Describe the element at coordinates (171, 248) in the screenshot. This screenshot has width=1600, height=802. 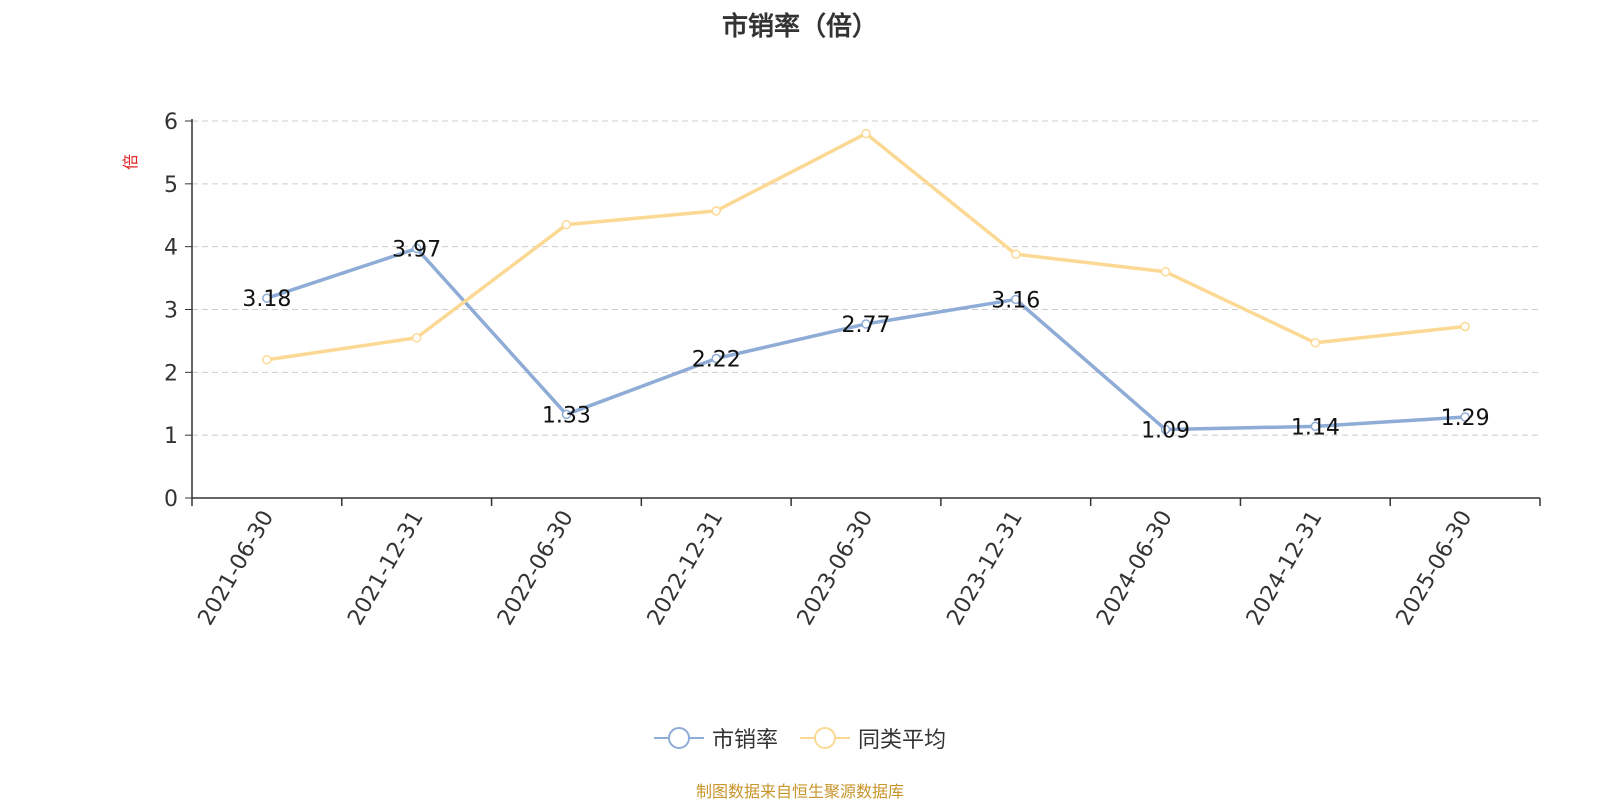
I see `y-tick-label: 4` at that location.